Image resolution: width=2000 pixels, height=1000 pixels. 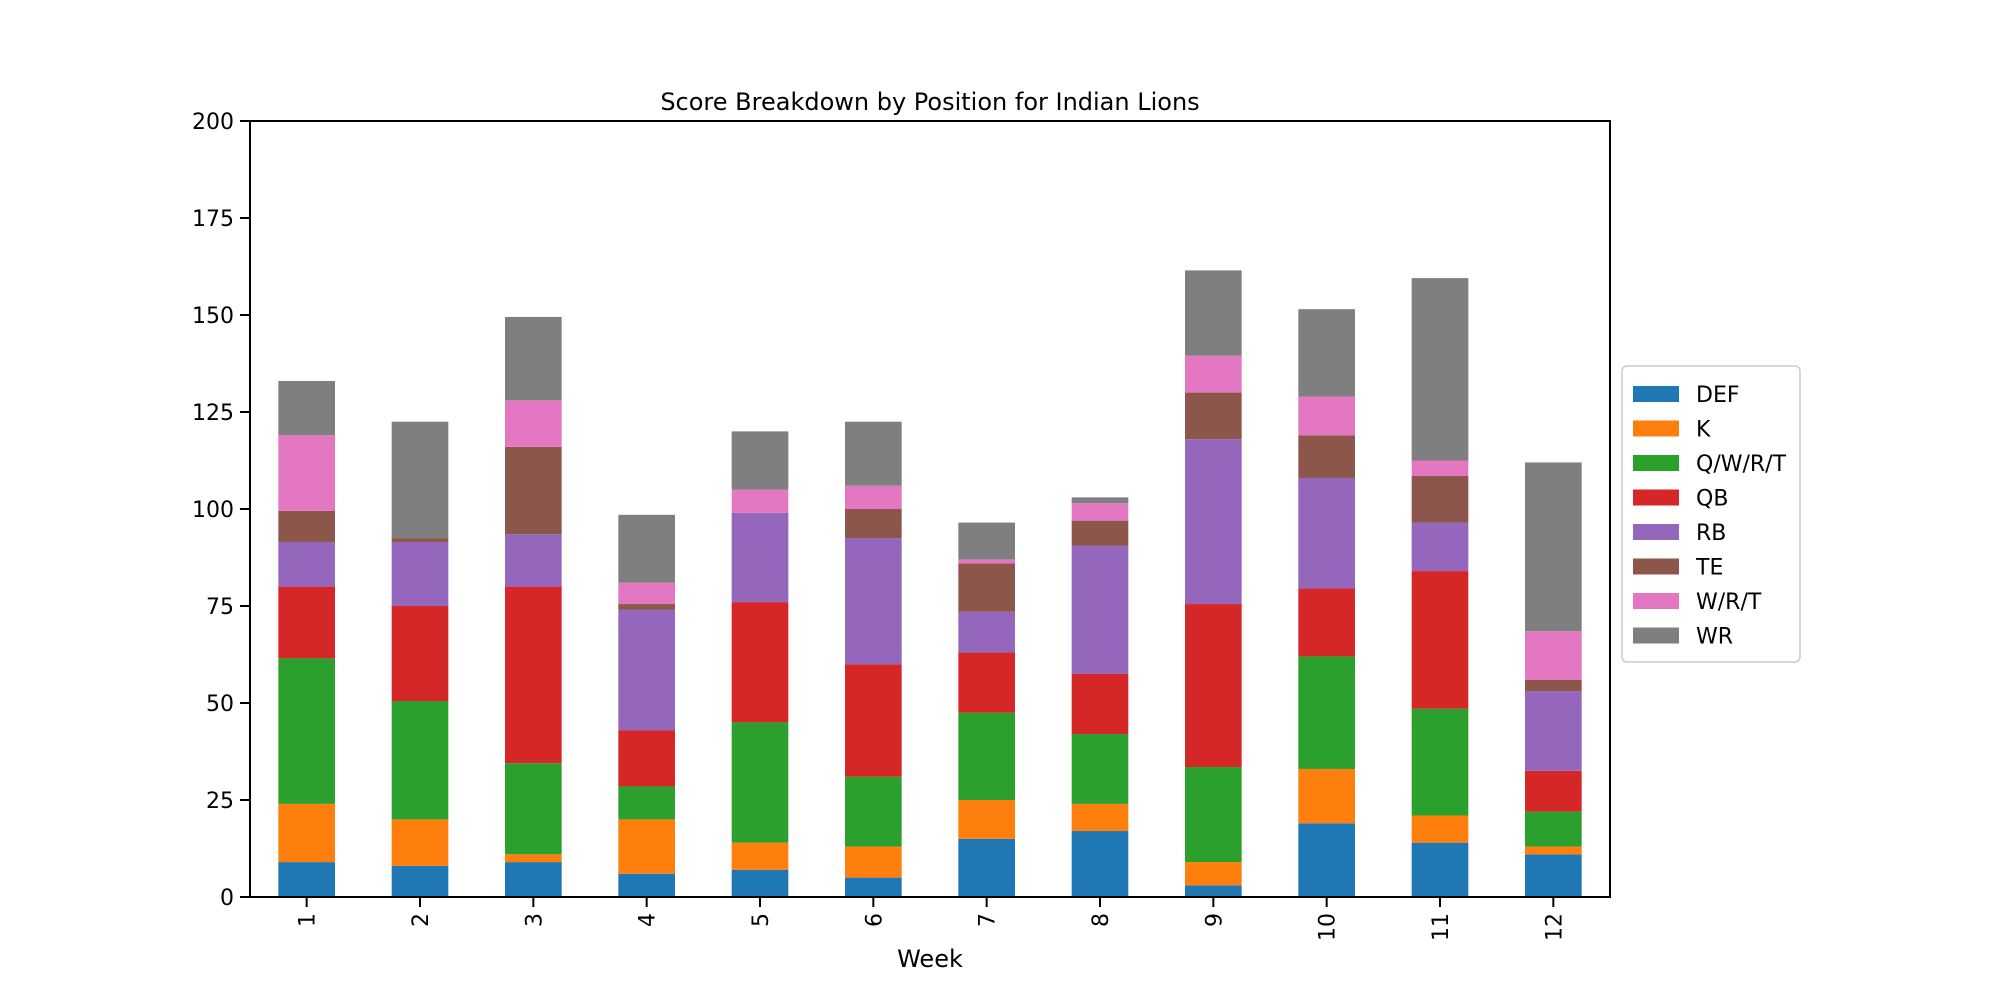 What do you see at coordinates (1709, 568) in the screenshot?
I see `legend-label: TE` at bounding box center [1709, 568].